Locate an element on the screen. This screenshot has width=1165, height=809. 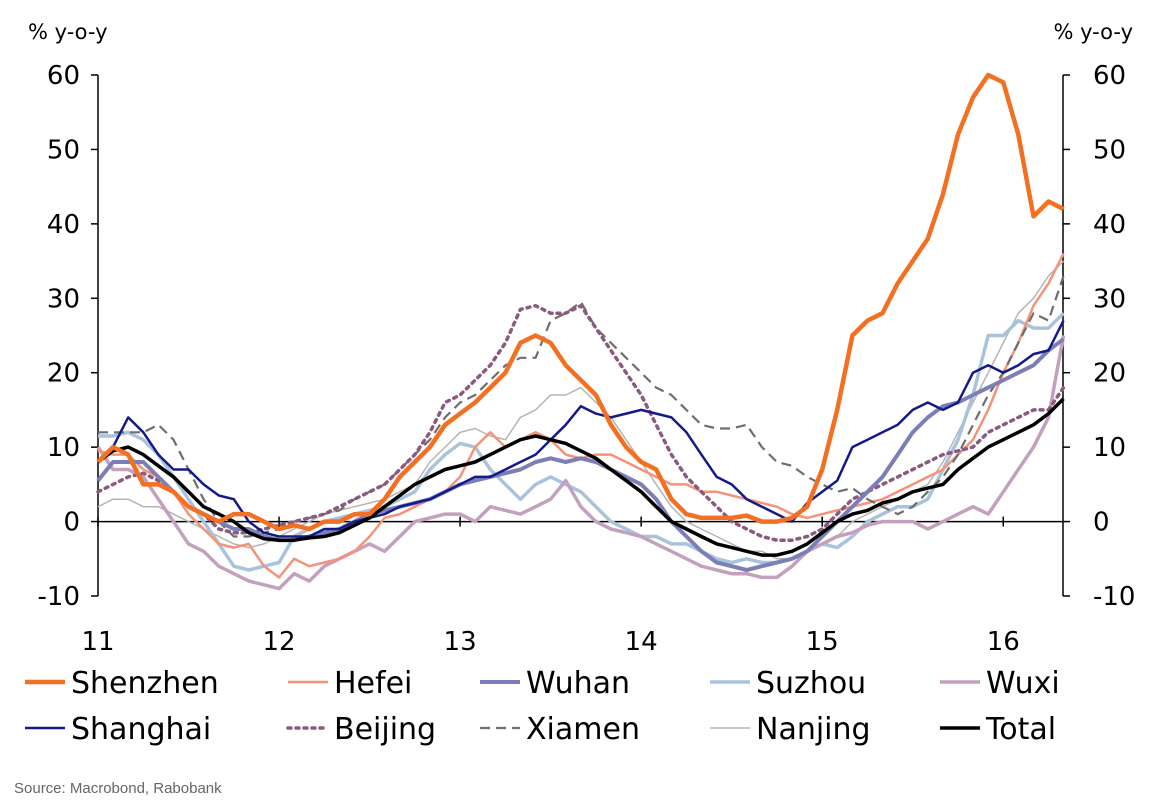
x-tick-label: 14 is located at coordinates (641, 642).